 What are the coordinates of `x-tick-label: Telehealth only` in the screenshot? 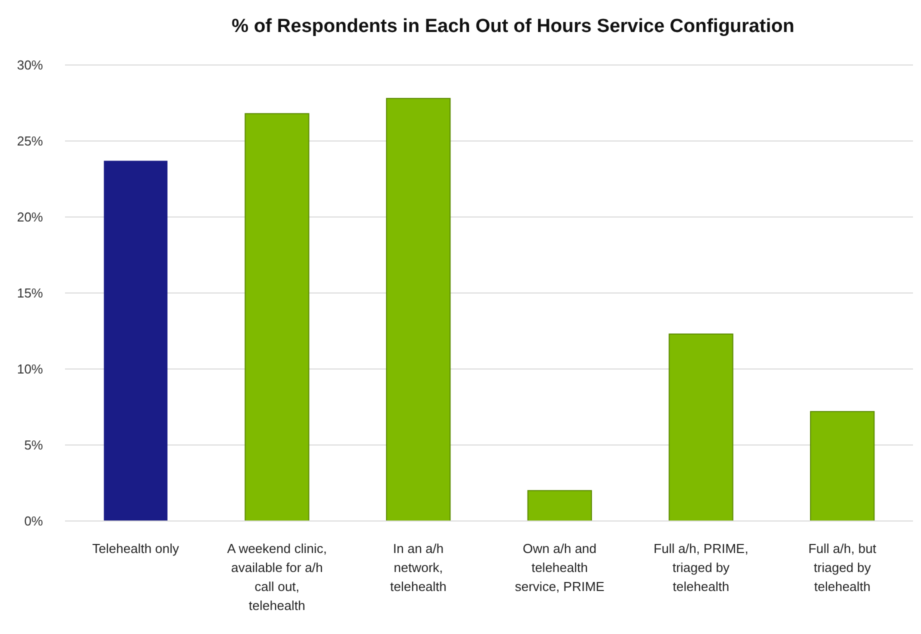 It's located at (136, 548).